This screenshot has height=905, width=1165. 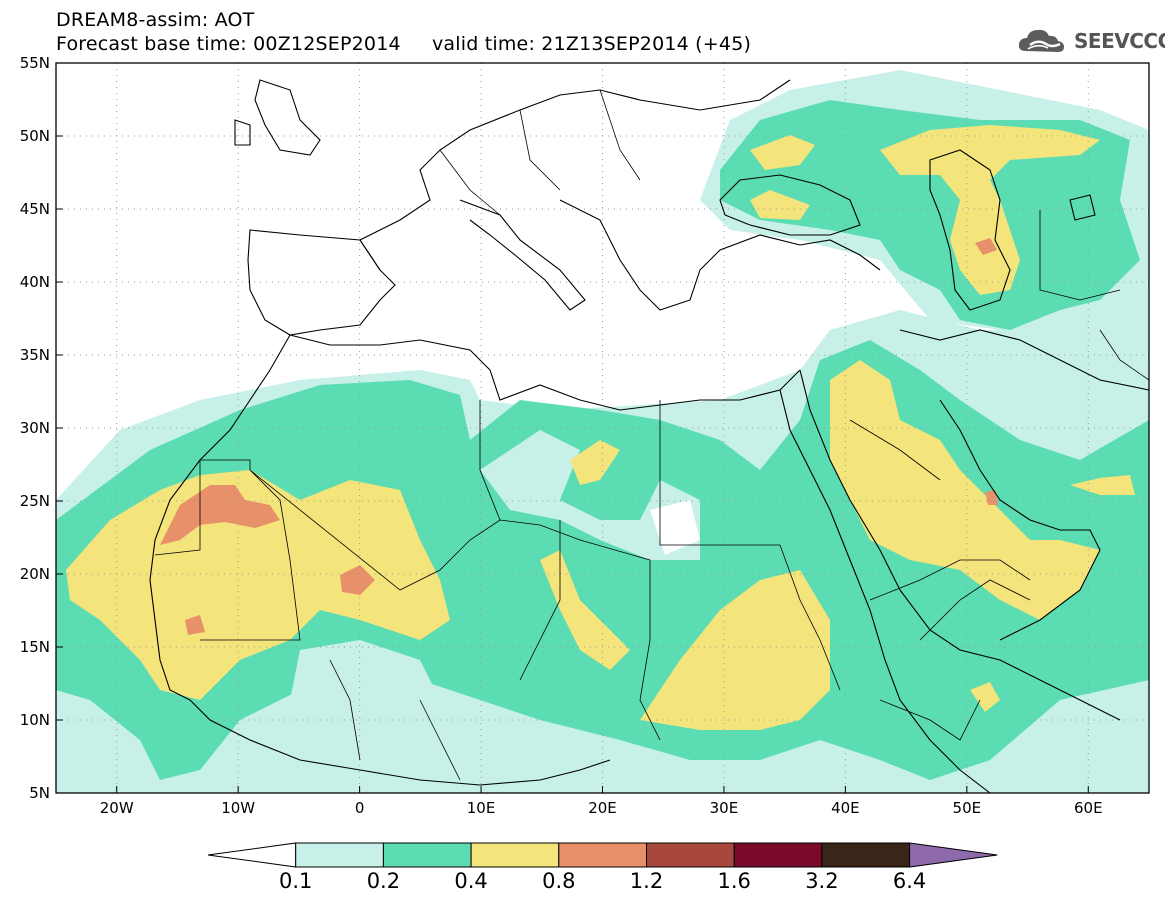 I want to click on longitude-labels: 20W 10W 0 10E 20E 30E 40E 50E 60E, so click(x=601, y=801).